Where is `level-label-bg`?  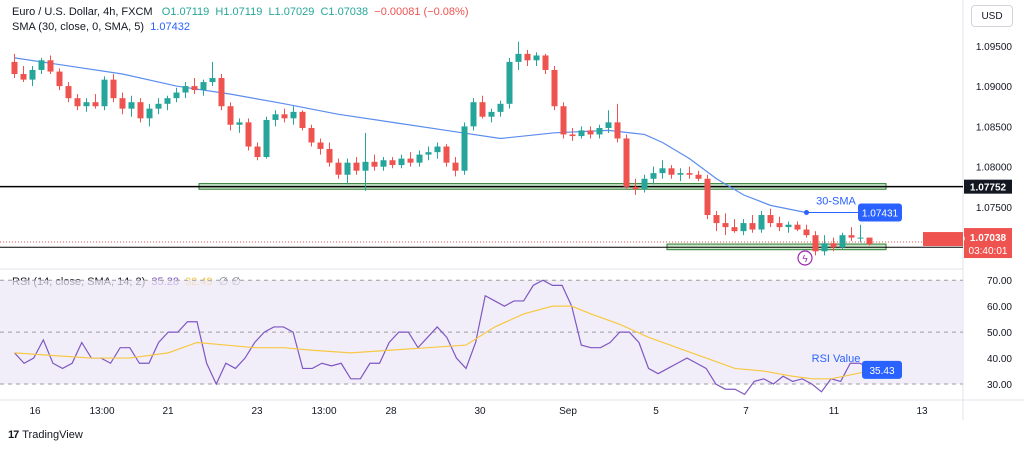
level-label-bg is located at coordinates (988, 186).